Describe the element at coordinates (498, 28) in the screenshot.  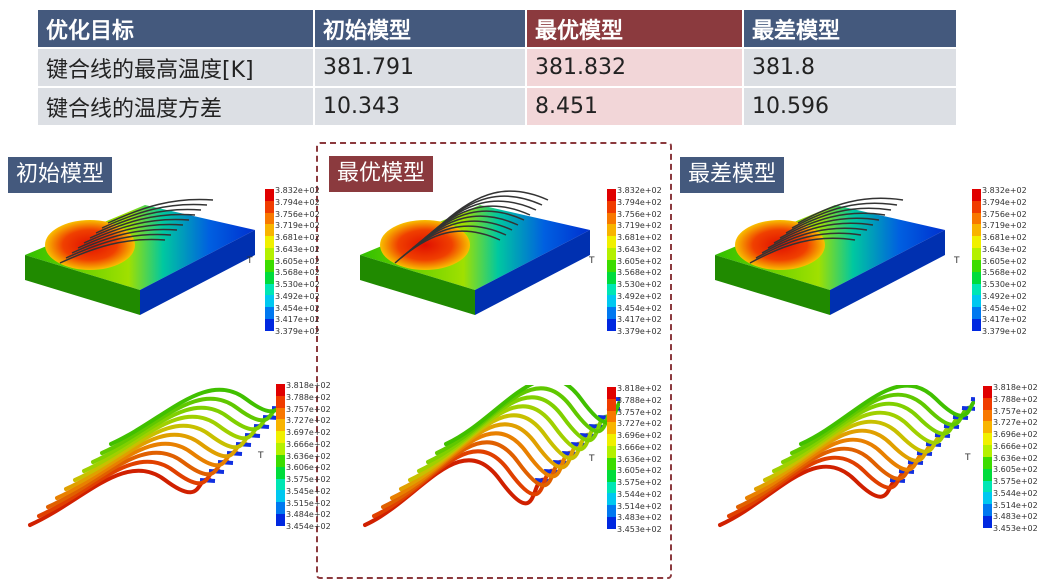
I see `table-header-row: 优化目标 初始模型 最优模型 最差模型` at that location.